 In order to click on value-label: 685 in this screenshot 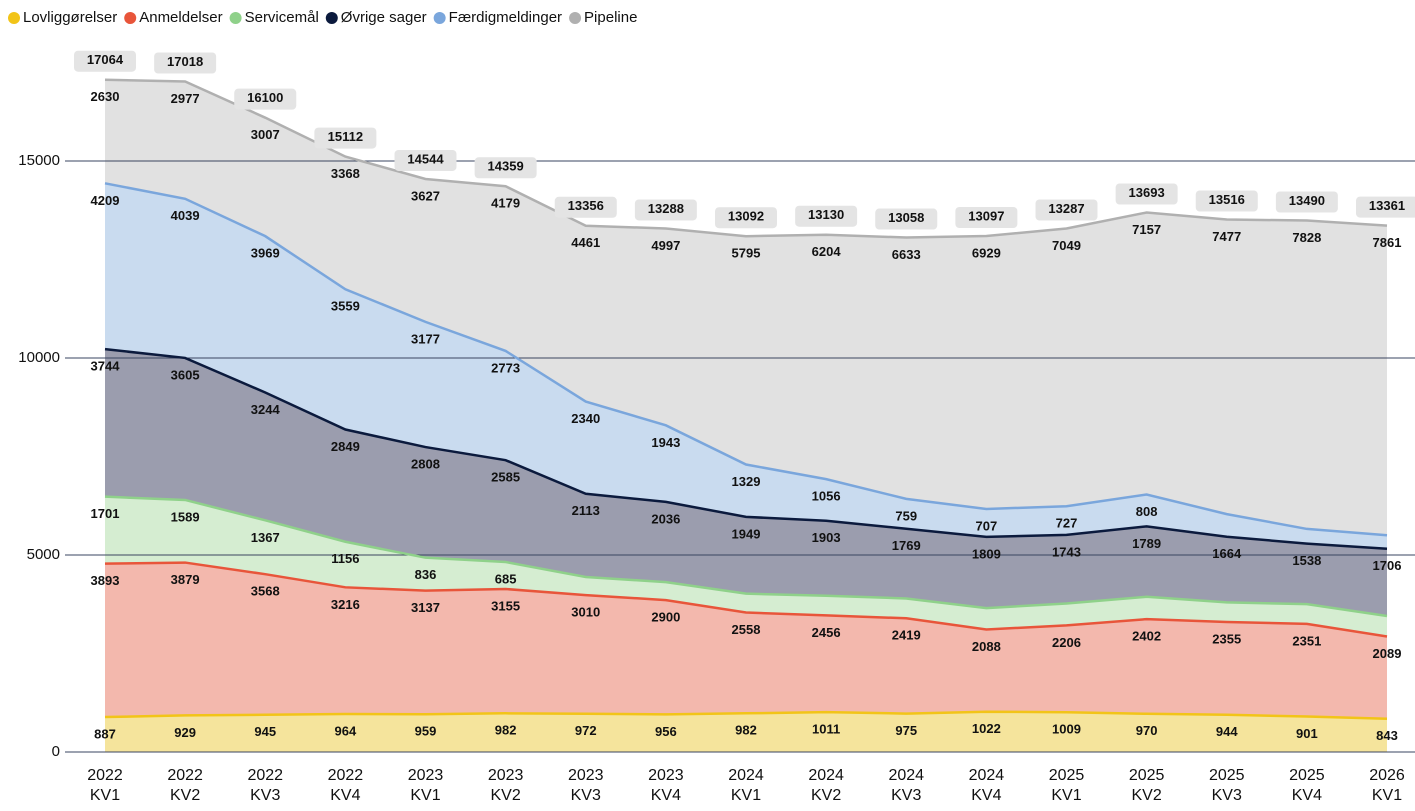, I will do `click(506, 578)`.